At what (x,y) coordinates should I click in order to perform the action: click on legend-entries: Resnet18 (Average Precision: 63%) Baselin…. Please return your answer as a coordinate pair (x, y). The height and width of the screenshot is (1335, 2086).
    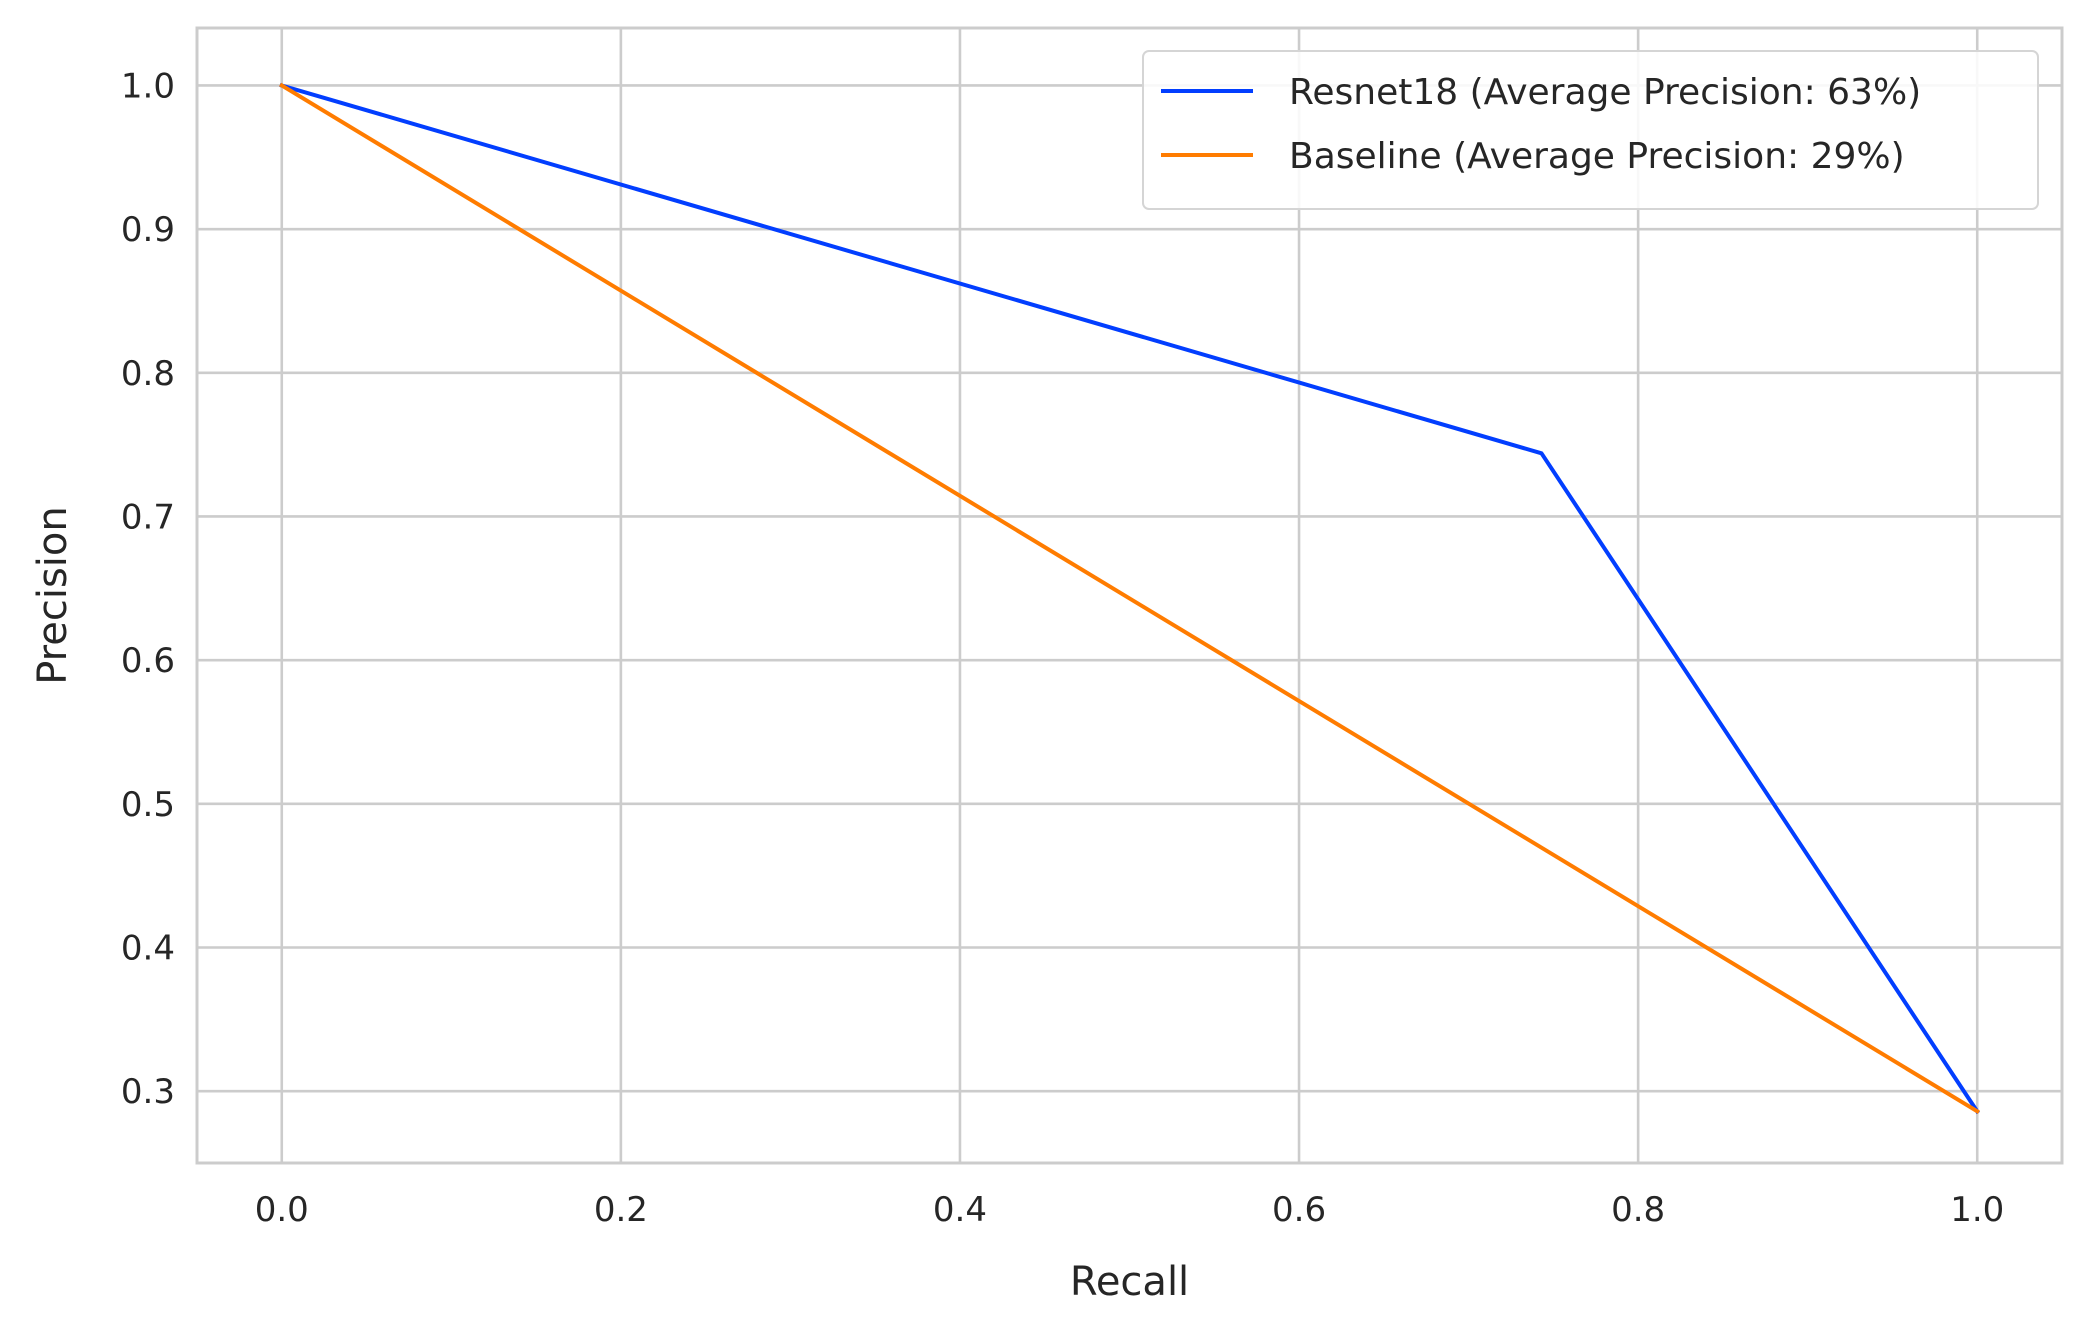
    Looking at the image, I should click on (1541, 124).